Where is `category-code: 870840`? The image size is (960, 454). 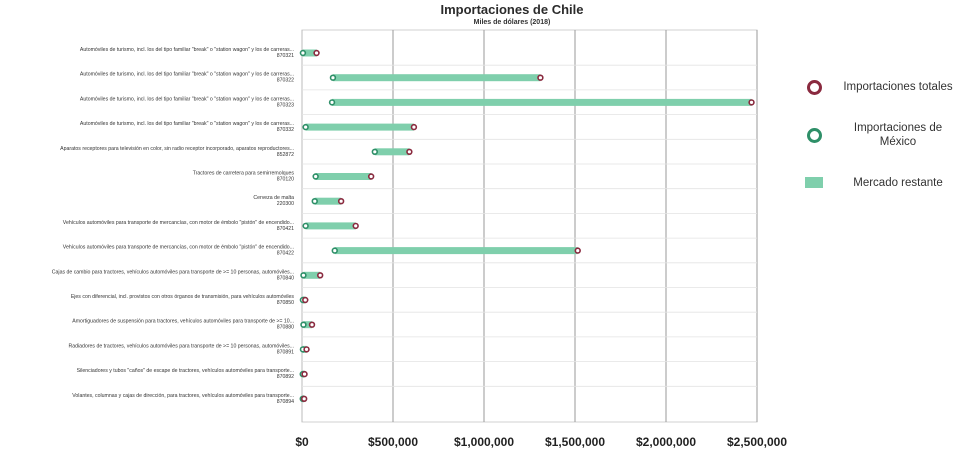 category-code: 870840 is located at coordinates (285, 278).